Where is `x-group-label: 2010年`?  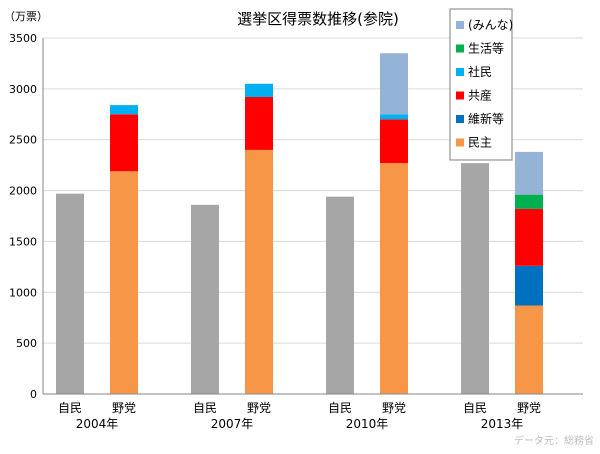 x-group-label: 2010年 is located at coordinates (367, 424).